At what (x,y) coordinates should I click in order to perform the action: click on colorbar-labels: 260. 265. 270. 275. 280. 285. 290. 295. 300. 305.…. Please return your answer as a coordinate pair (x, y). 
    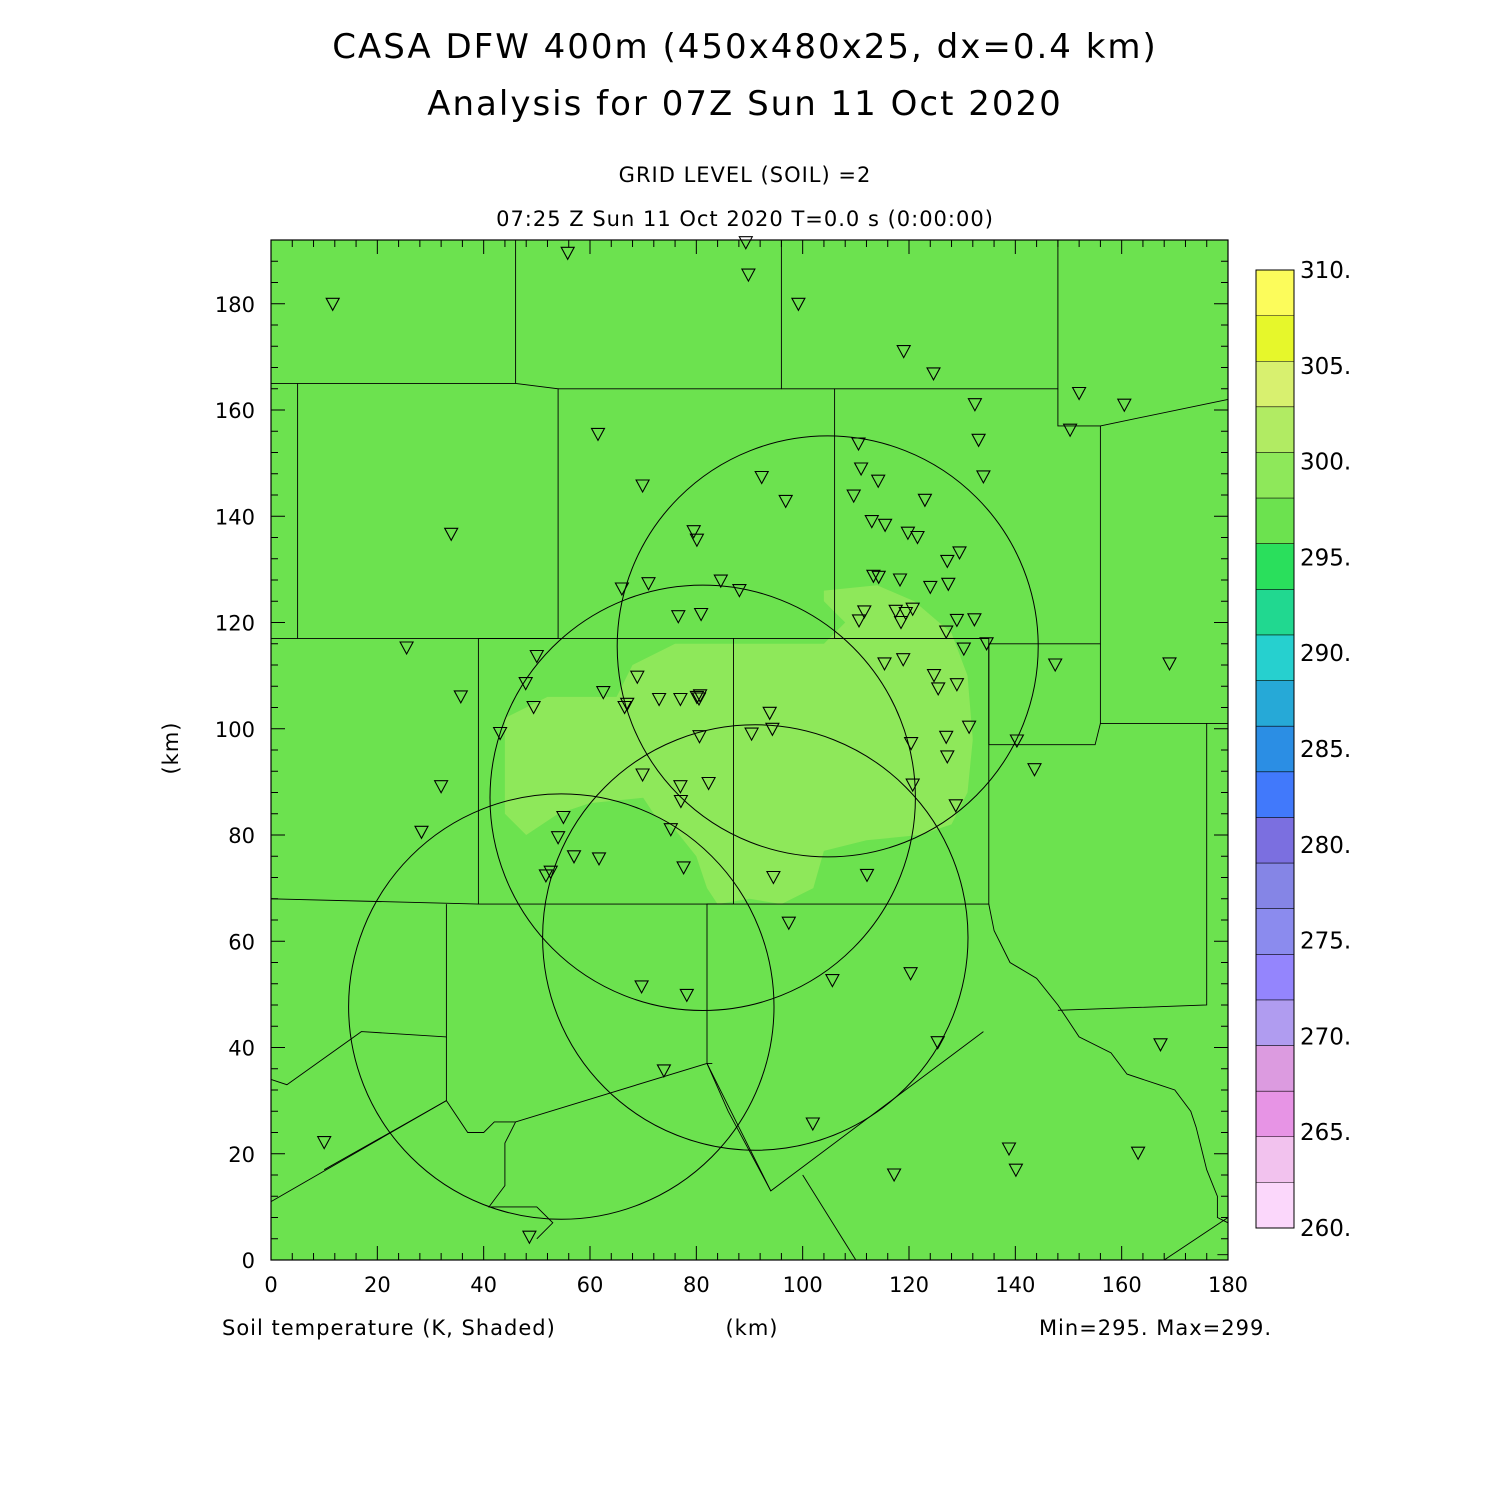
    Looking at the image, I should click on (1325, 750).